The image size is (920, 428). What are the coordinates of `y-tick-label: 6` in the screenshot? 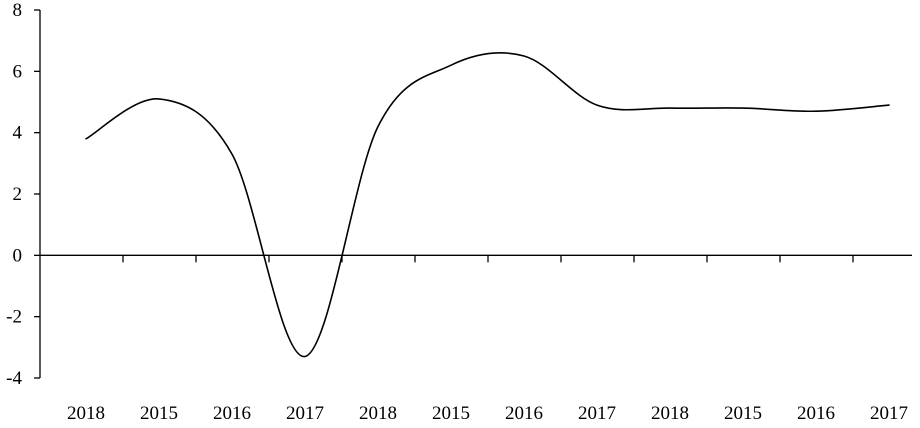 It's located at (18, 71).